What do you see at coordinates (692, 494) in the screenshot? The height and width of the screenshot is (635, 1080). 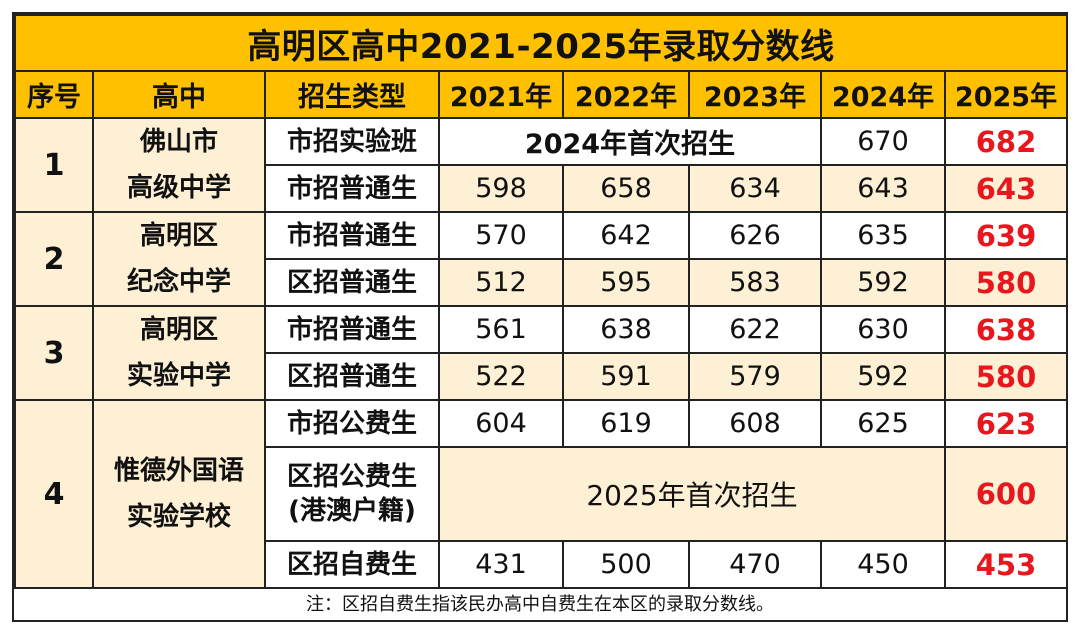 I see `first-enrollment-note: 2025年首次招生` at bounding box center [692, 494].